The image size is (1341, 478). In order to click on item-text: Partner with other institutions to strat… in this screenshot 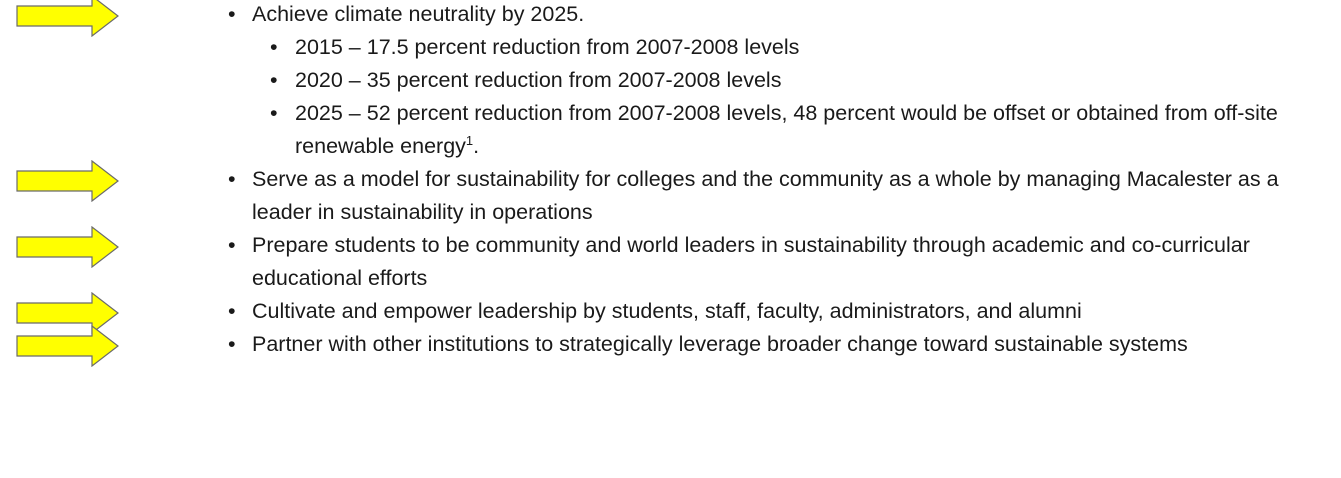, I will do `click(720, 344)`.